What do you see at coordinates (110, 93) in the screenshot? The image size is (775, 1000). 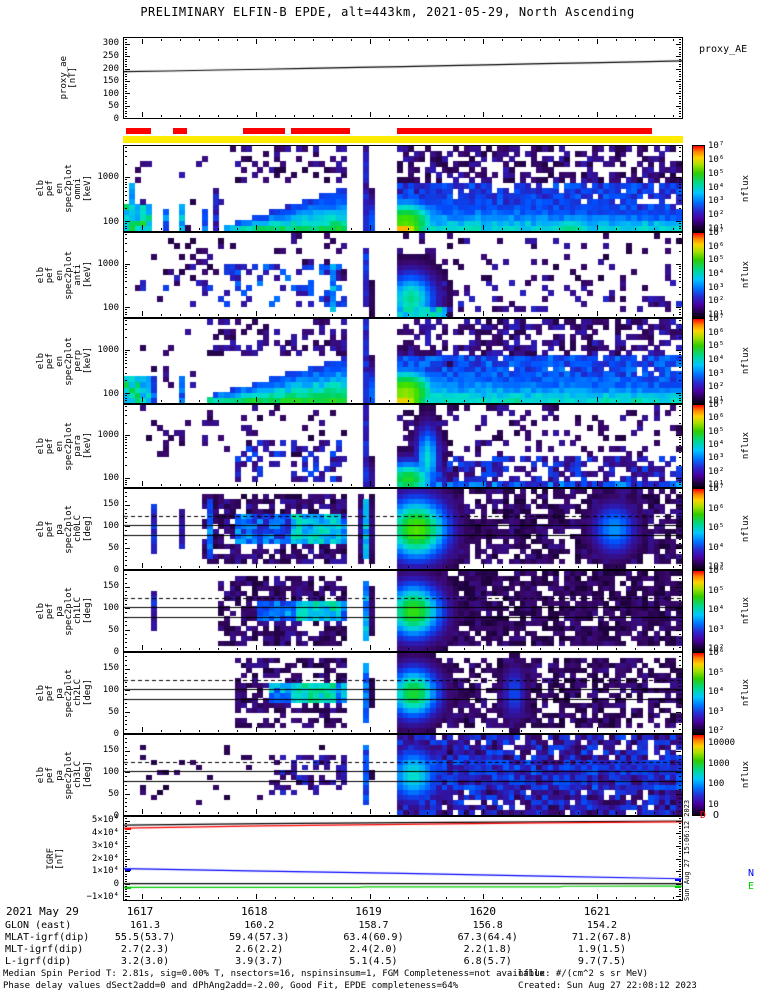 I see `y-tick-label: 100` at bounding box center [110, 93].